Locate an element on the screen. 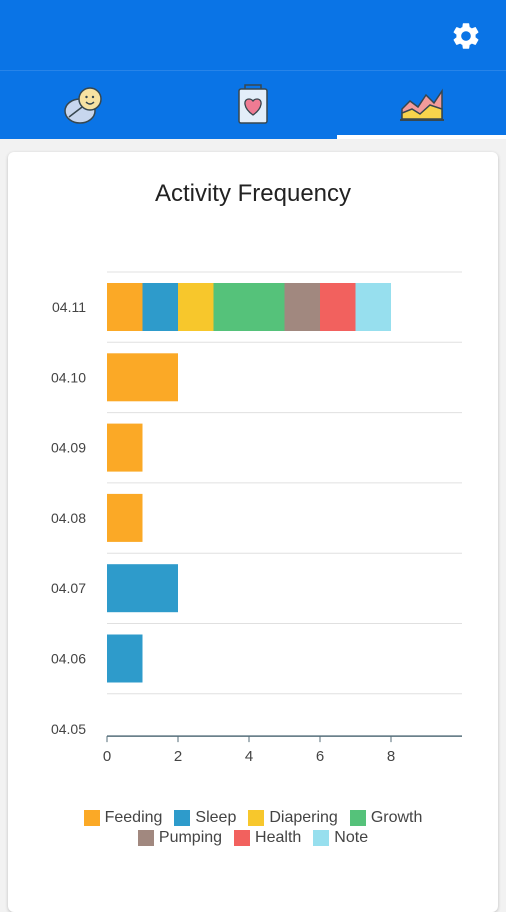 This screenshot has height=912, width=506. category-label: 04.09 is located at coordinates (68, 448).